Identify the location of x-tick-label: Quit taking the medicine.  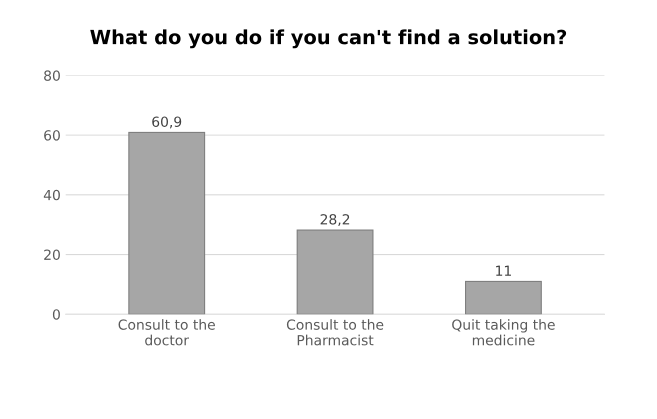
(503, 332).